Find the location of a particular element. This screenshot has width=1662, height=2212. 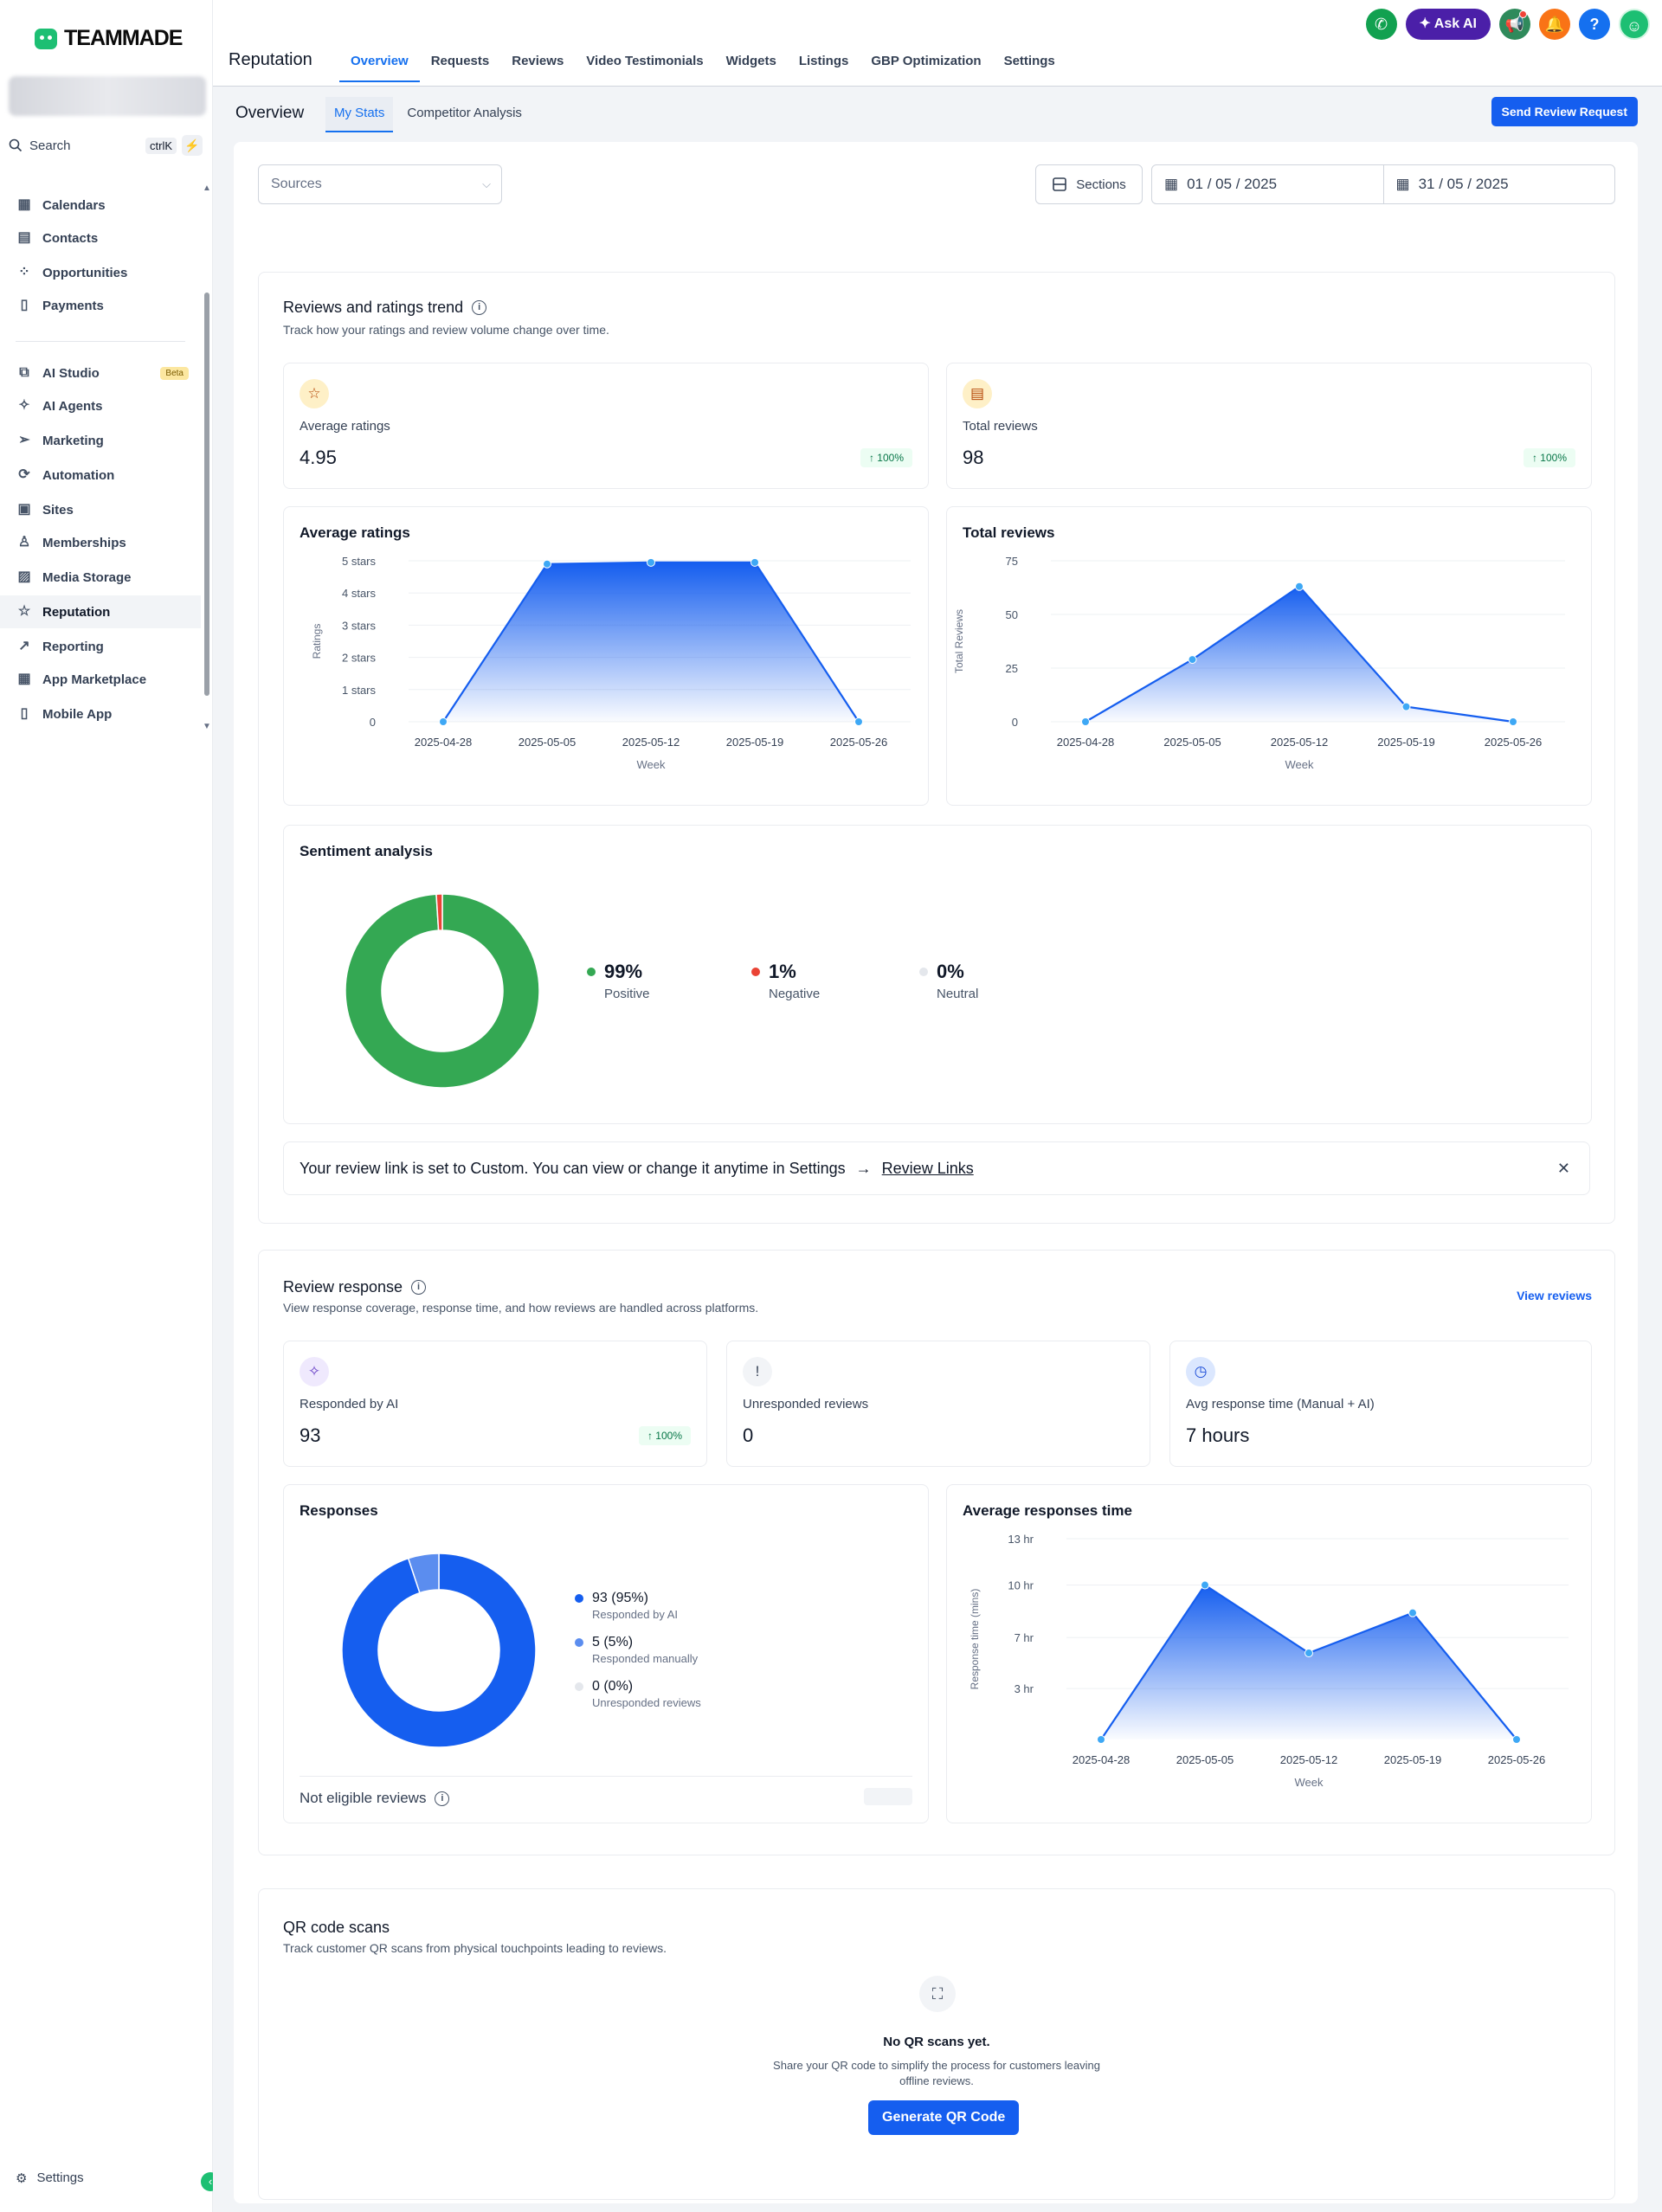

subtab-competitor-analysis: Competitor Analysis is located at coordinates (464, 113).